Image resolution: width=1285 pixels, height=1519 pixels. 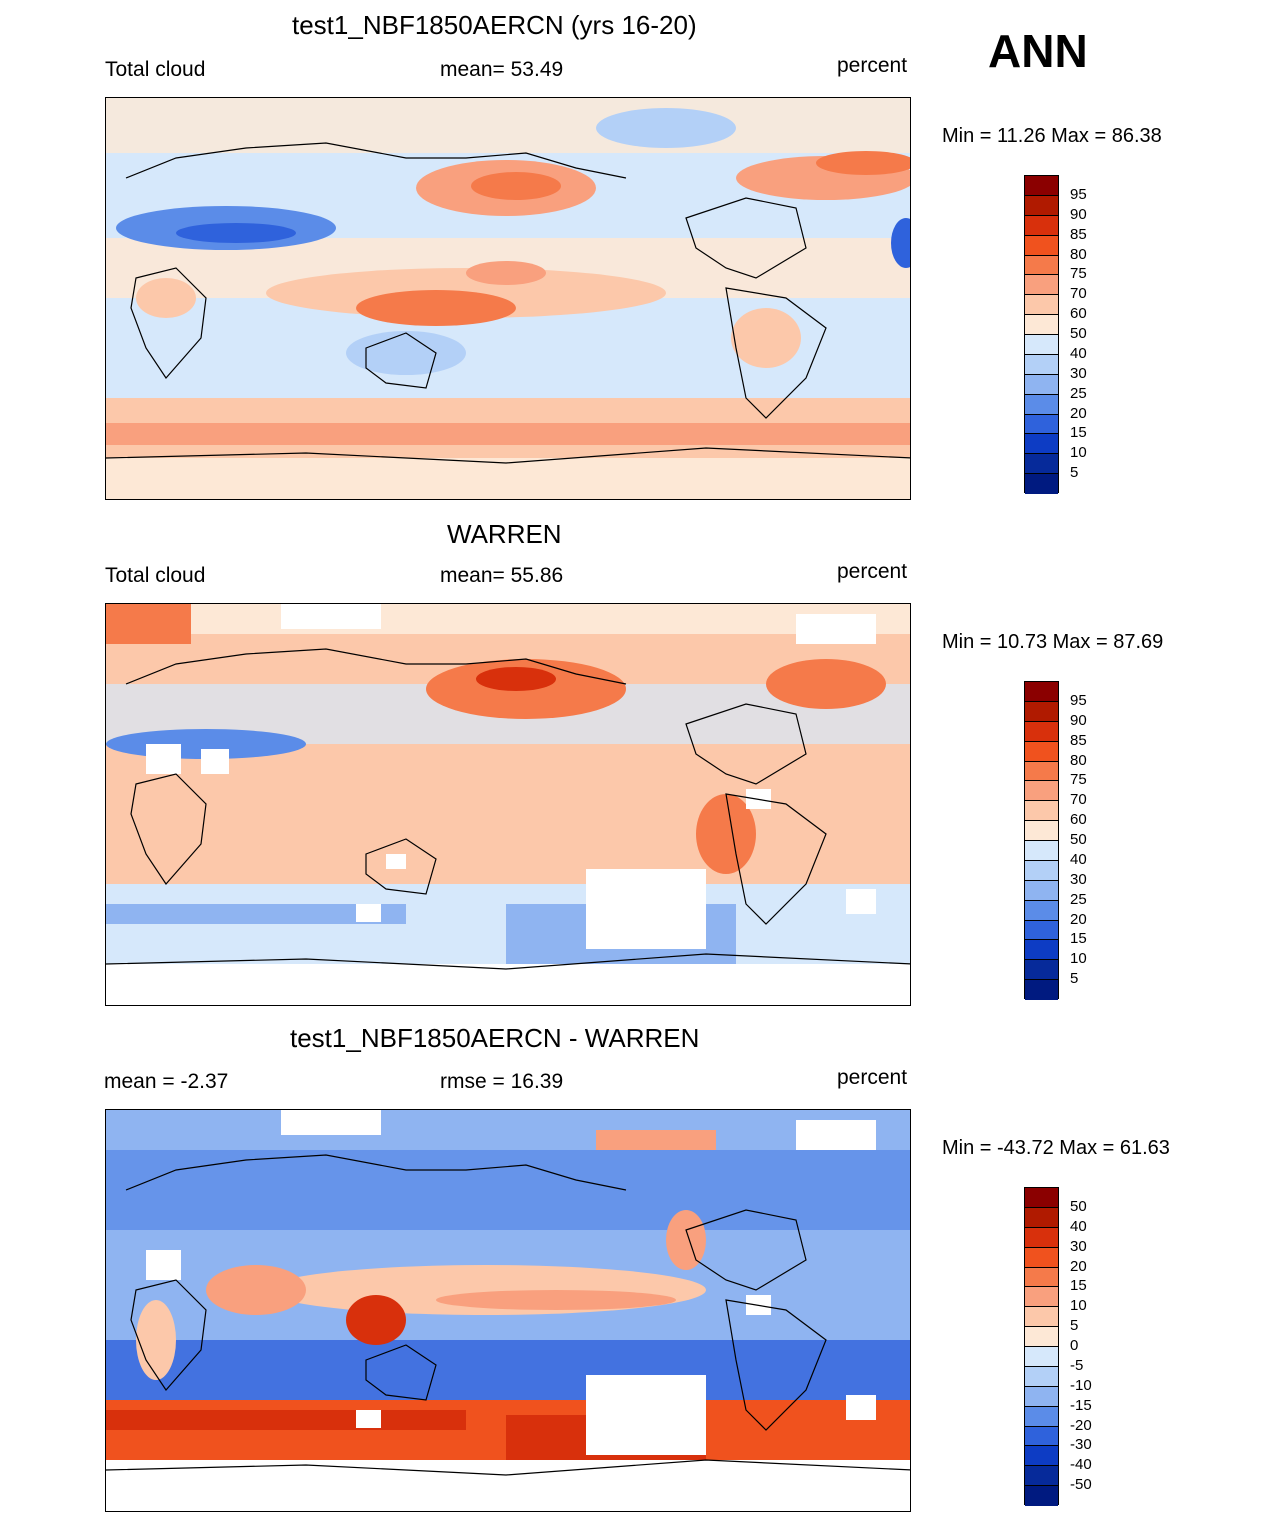 I want to click on colorbar-level-label: 60, so click(x=1078, y=314).